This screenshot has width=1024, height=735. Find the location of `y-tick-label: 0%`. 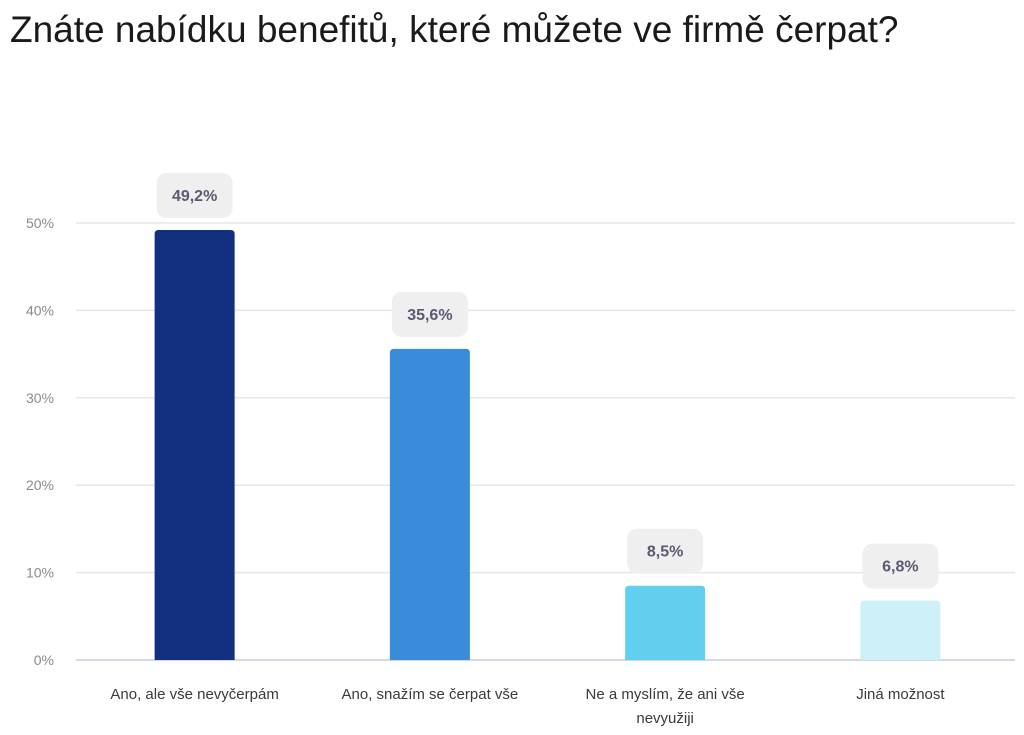

y-tick-label: 0% is located at coordinates (44, 660).